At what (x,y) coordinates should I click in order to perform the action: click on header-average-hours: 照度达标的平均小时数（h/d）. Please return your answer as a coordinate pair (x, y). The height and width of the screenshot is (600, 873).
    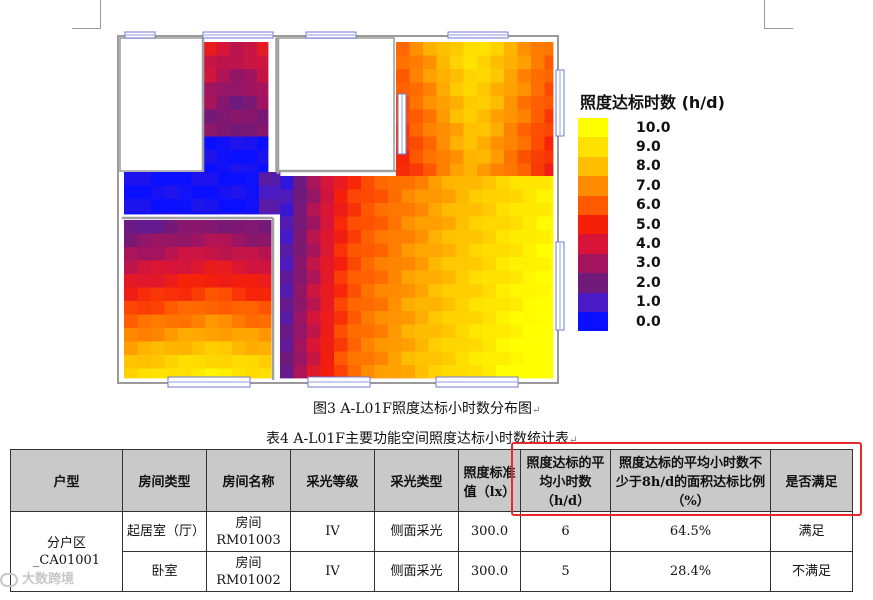
    Looking at the image, I should click on (565, 480).